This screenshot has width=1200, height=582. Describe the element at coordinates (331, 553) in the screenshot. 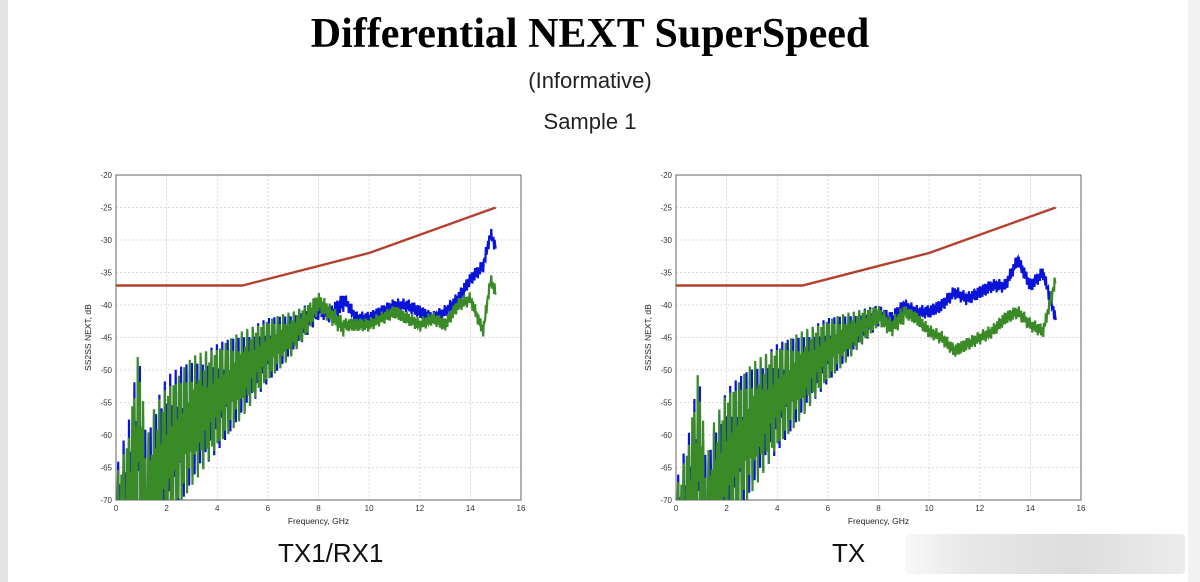

I see `chart-caption-left: TX1/RX1` at that location.